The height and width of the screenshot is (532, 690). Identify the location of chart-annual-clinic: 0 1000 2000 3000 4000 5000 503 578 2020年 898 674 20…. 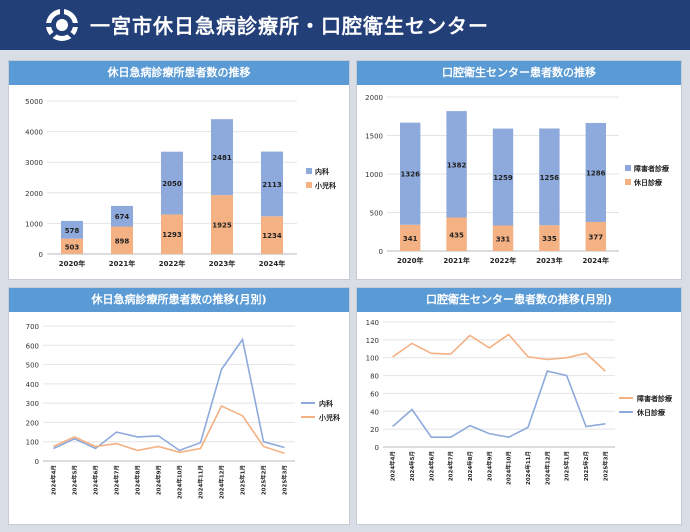
(180, 183).